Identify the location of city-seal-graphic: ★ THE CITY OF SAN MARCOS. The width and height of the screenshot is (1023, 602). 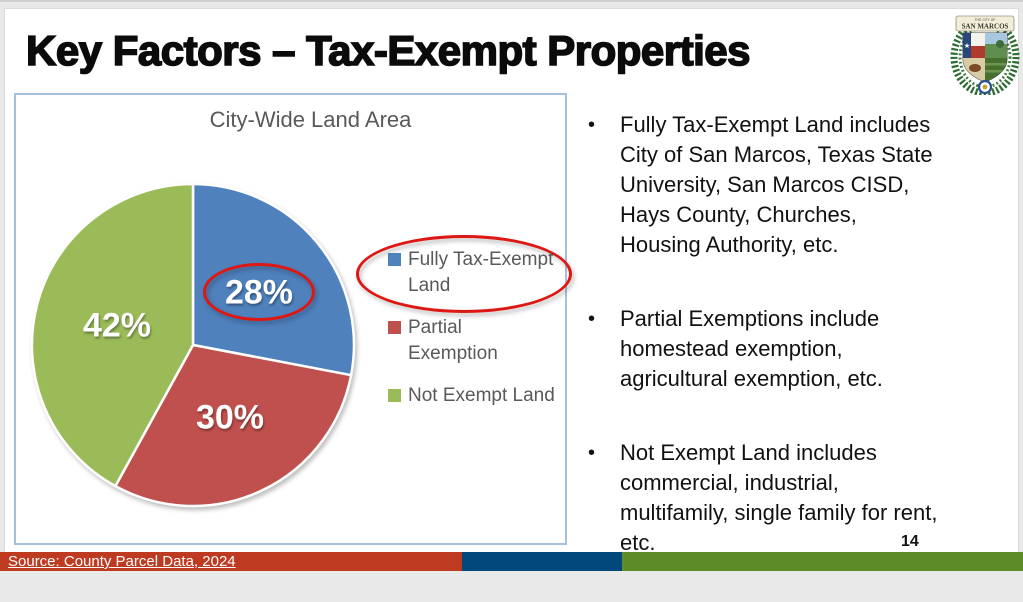
(985, 56).